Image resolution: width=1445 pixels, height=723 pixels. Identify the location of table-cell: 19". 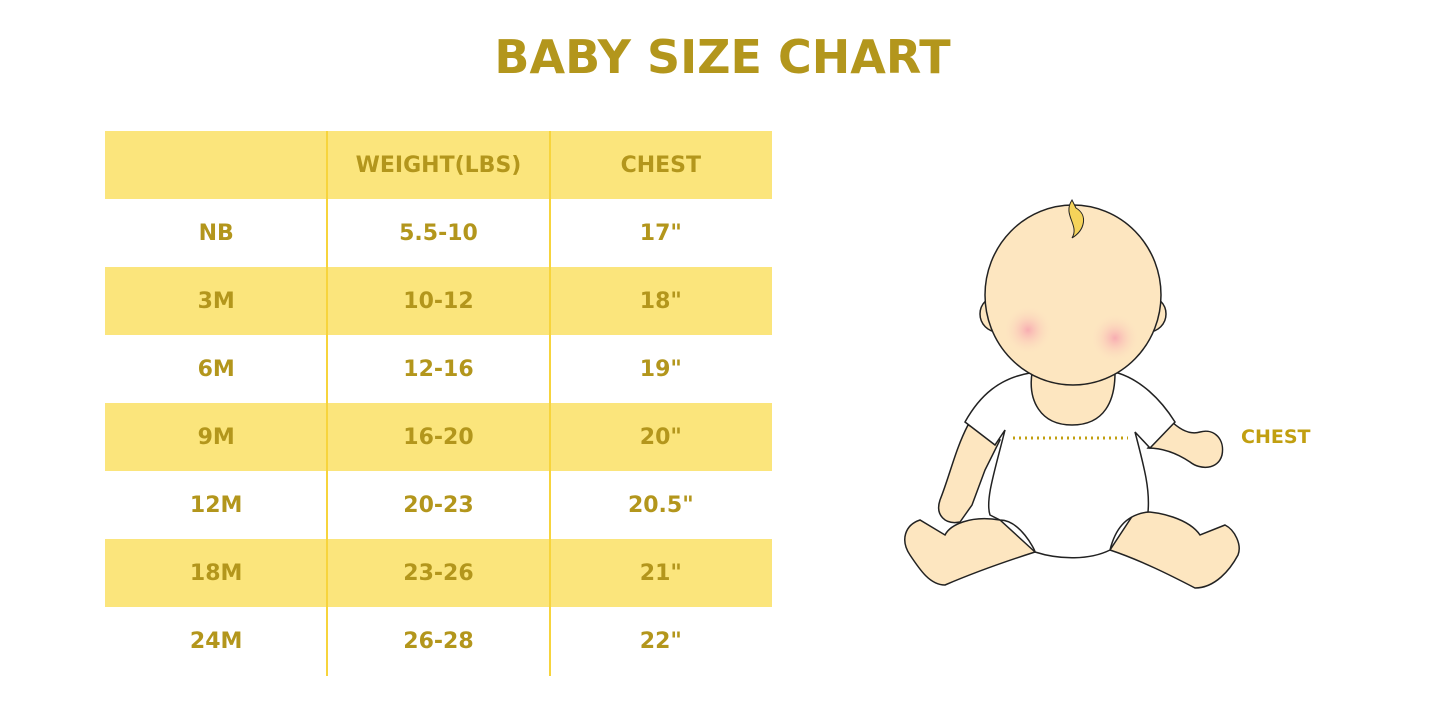
(660, 369).